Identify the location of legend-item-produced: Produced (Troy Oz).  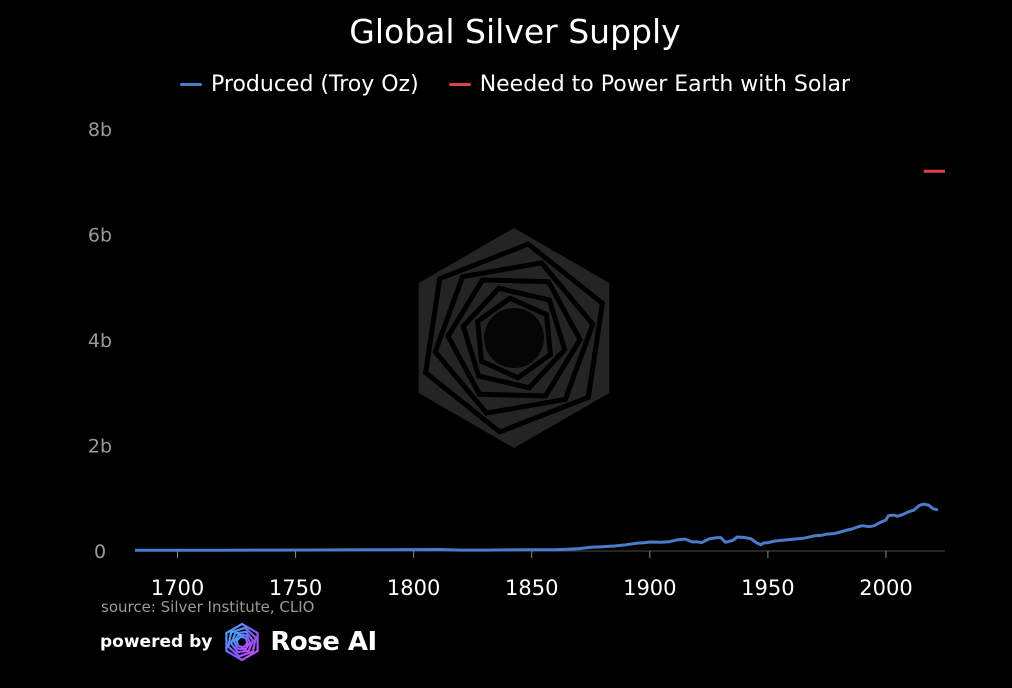
(299, 84).